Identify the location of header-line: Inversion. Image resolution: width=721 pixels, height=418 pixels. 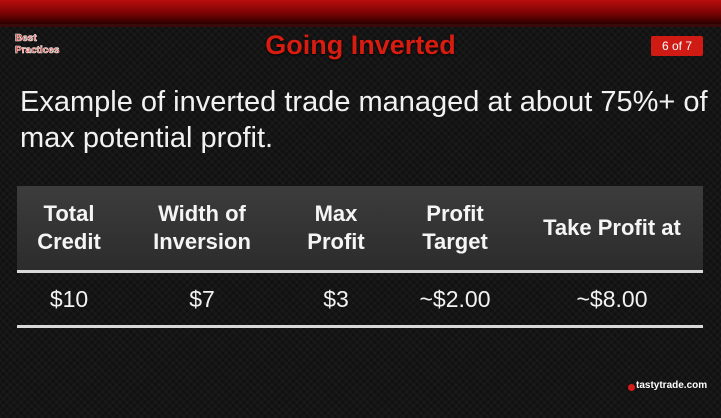
(202, 241).